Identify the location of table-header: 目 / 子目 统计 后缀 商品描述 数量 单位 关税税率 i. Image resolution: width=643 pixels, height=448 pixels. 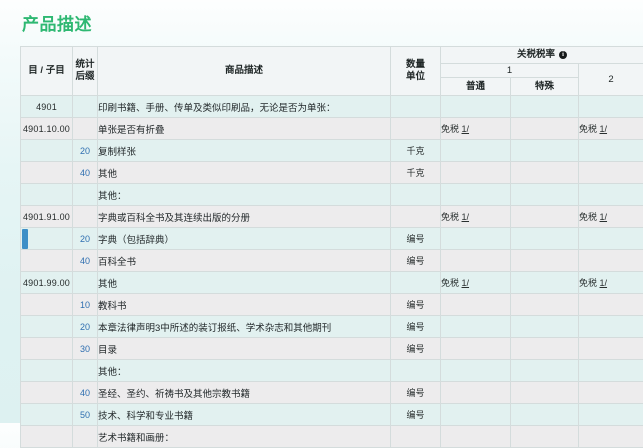
(332, 71).